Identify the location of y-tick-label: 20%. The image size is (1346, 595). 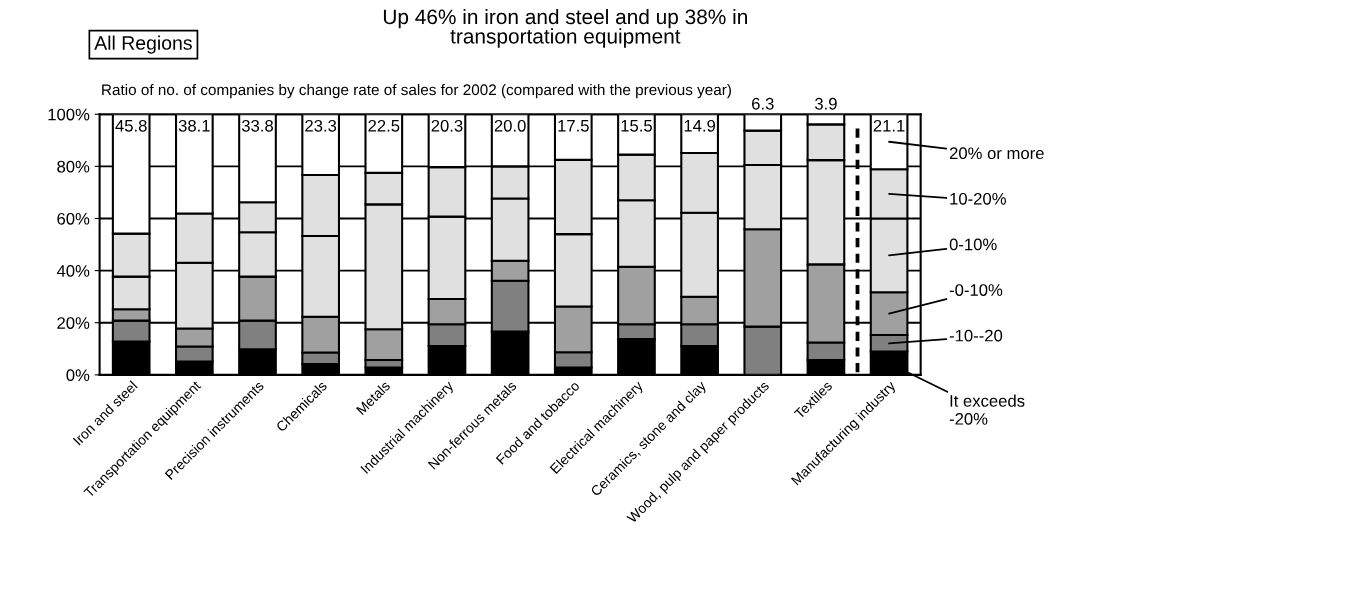
(73, 323).